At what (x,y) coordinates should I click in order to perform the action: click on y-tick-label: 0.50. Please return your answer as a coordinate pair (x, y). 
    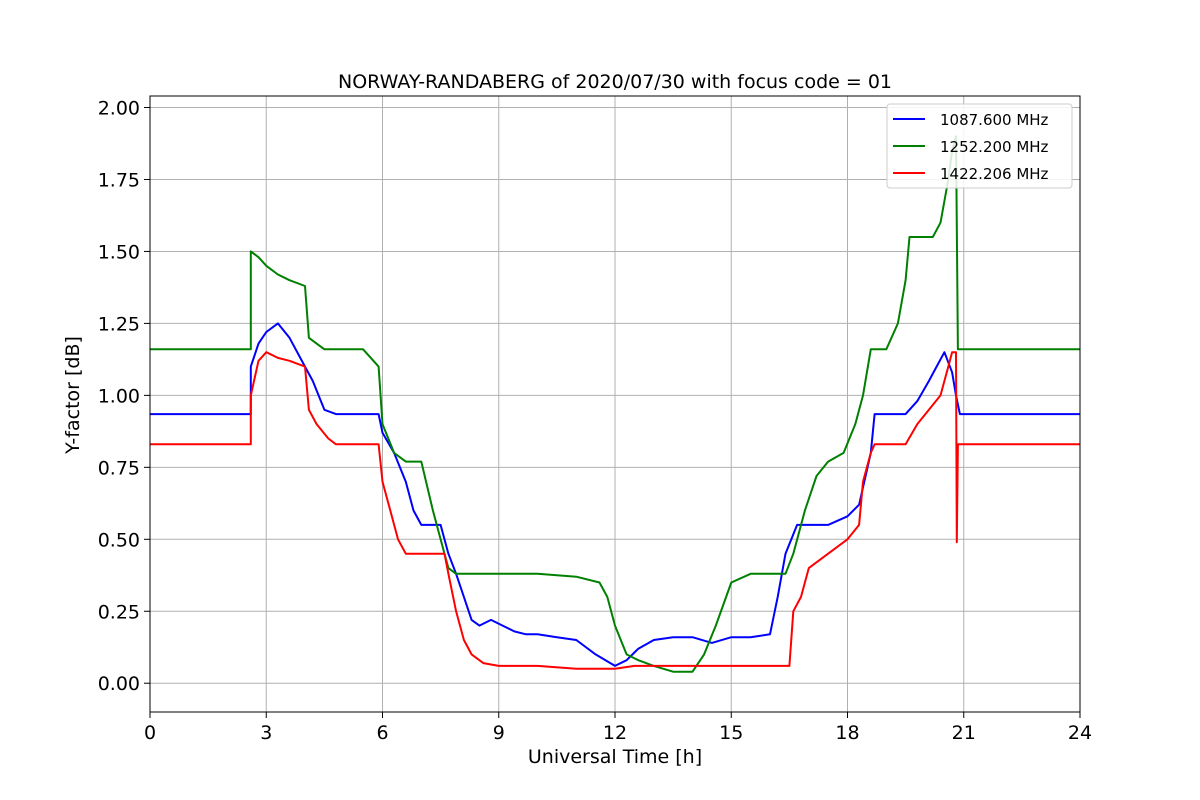
    Looking at the image, I should click on (119, 540).